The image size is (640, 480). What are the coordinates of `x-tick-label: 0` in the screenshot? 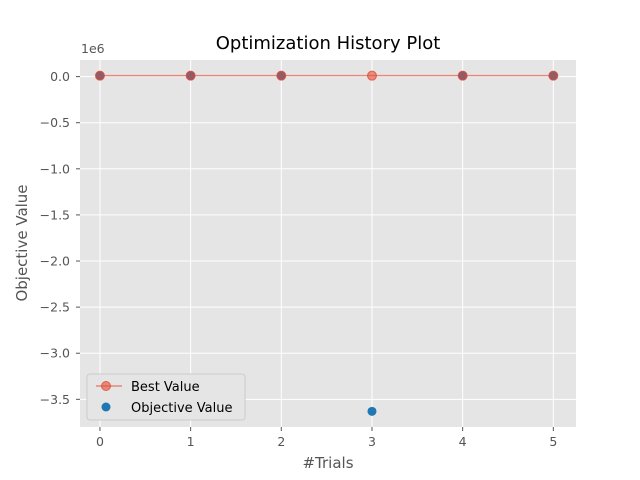 It's located at (100, 441).